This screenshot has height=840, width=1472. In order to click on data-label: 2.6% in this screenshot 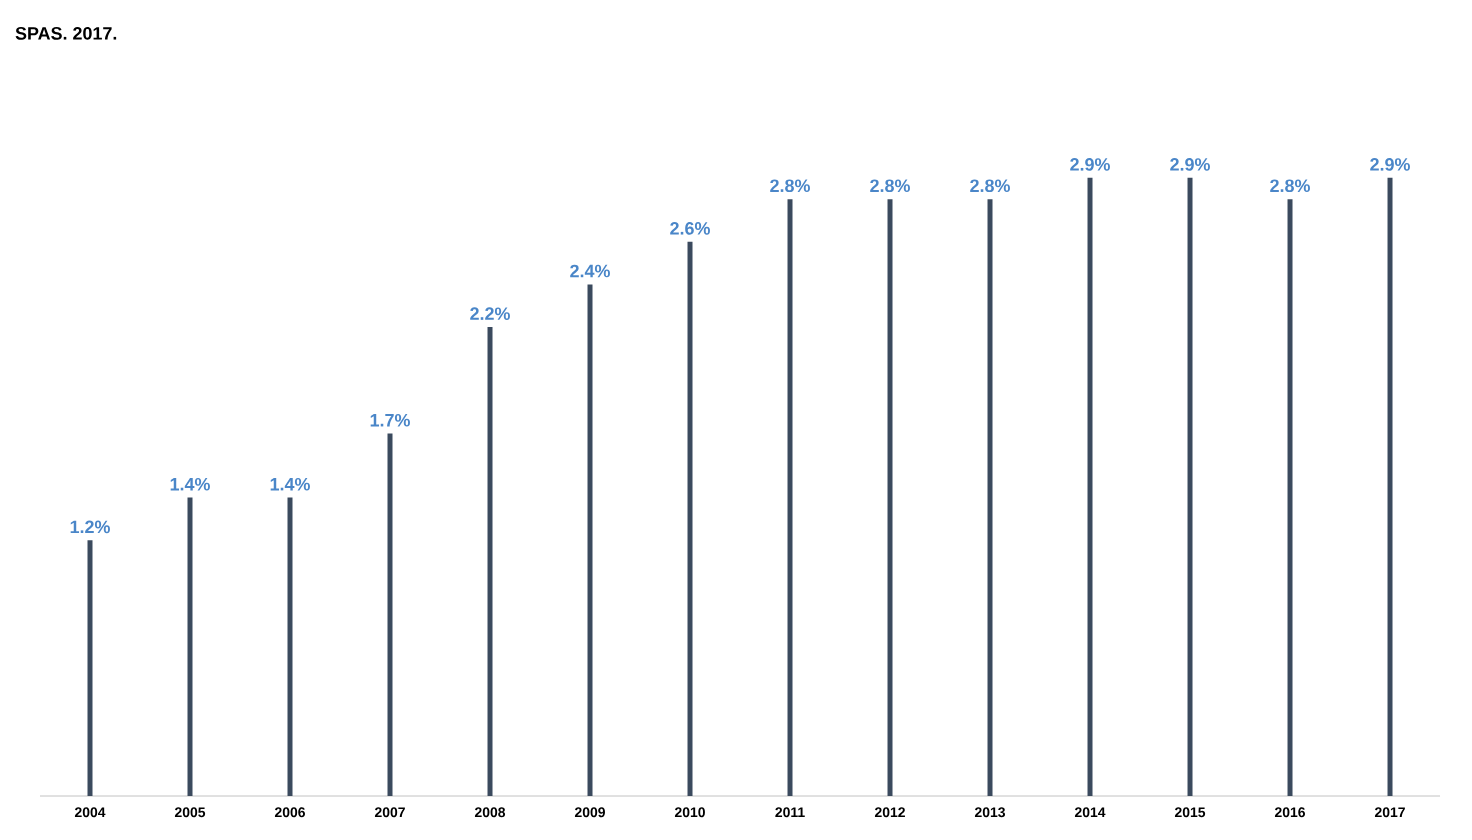, I will do `click(690, 228)`.